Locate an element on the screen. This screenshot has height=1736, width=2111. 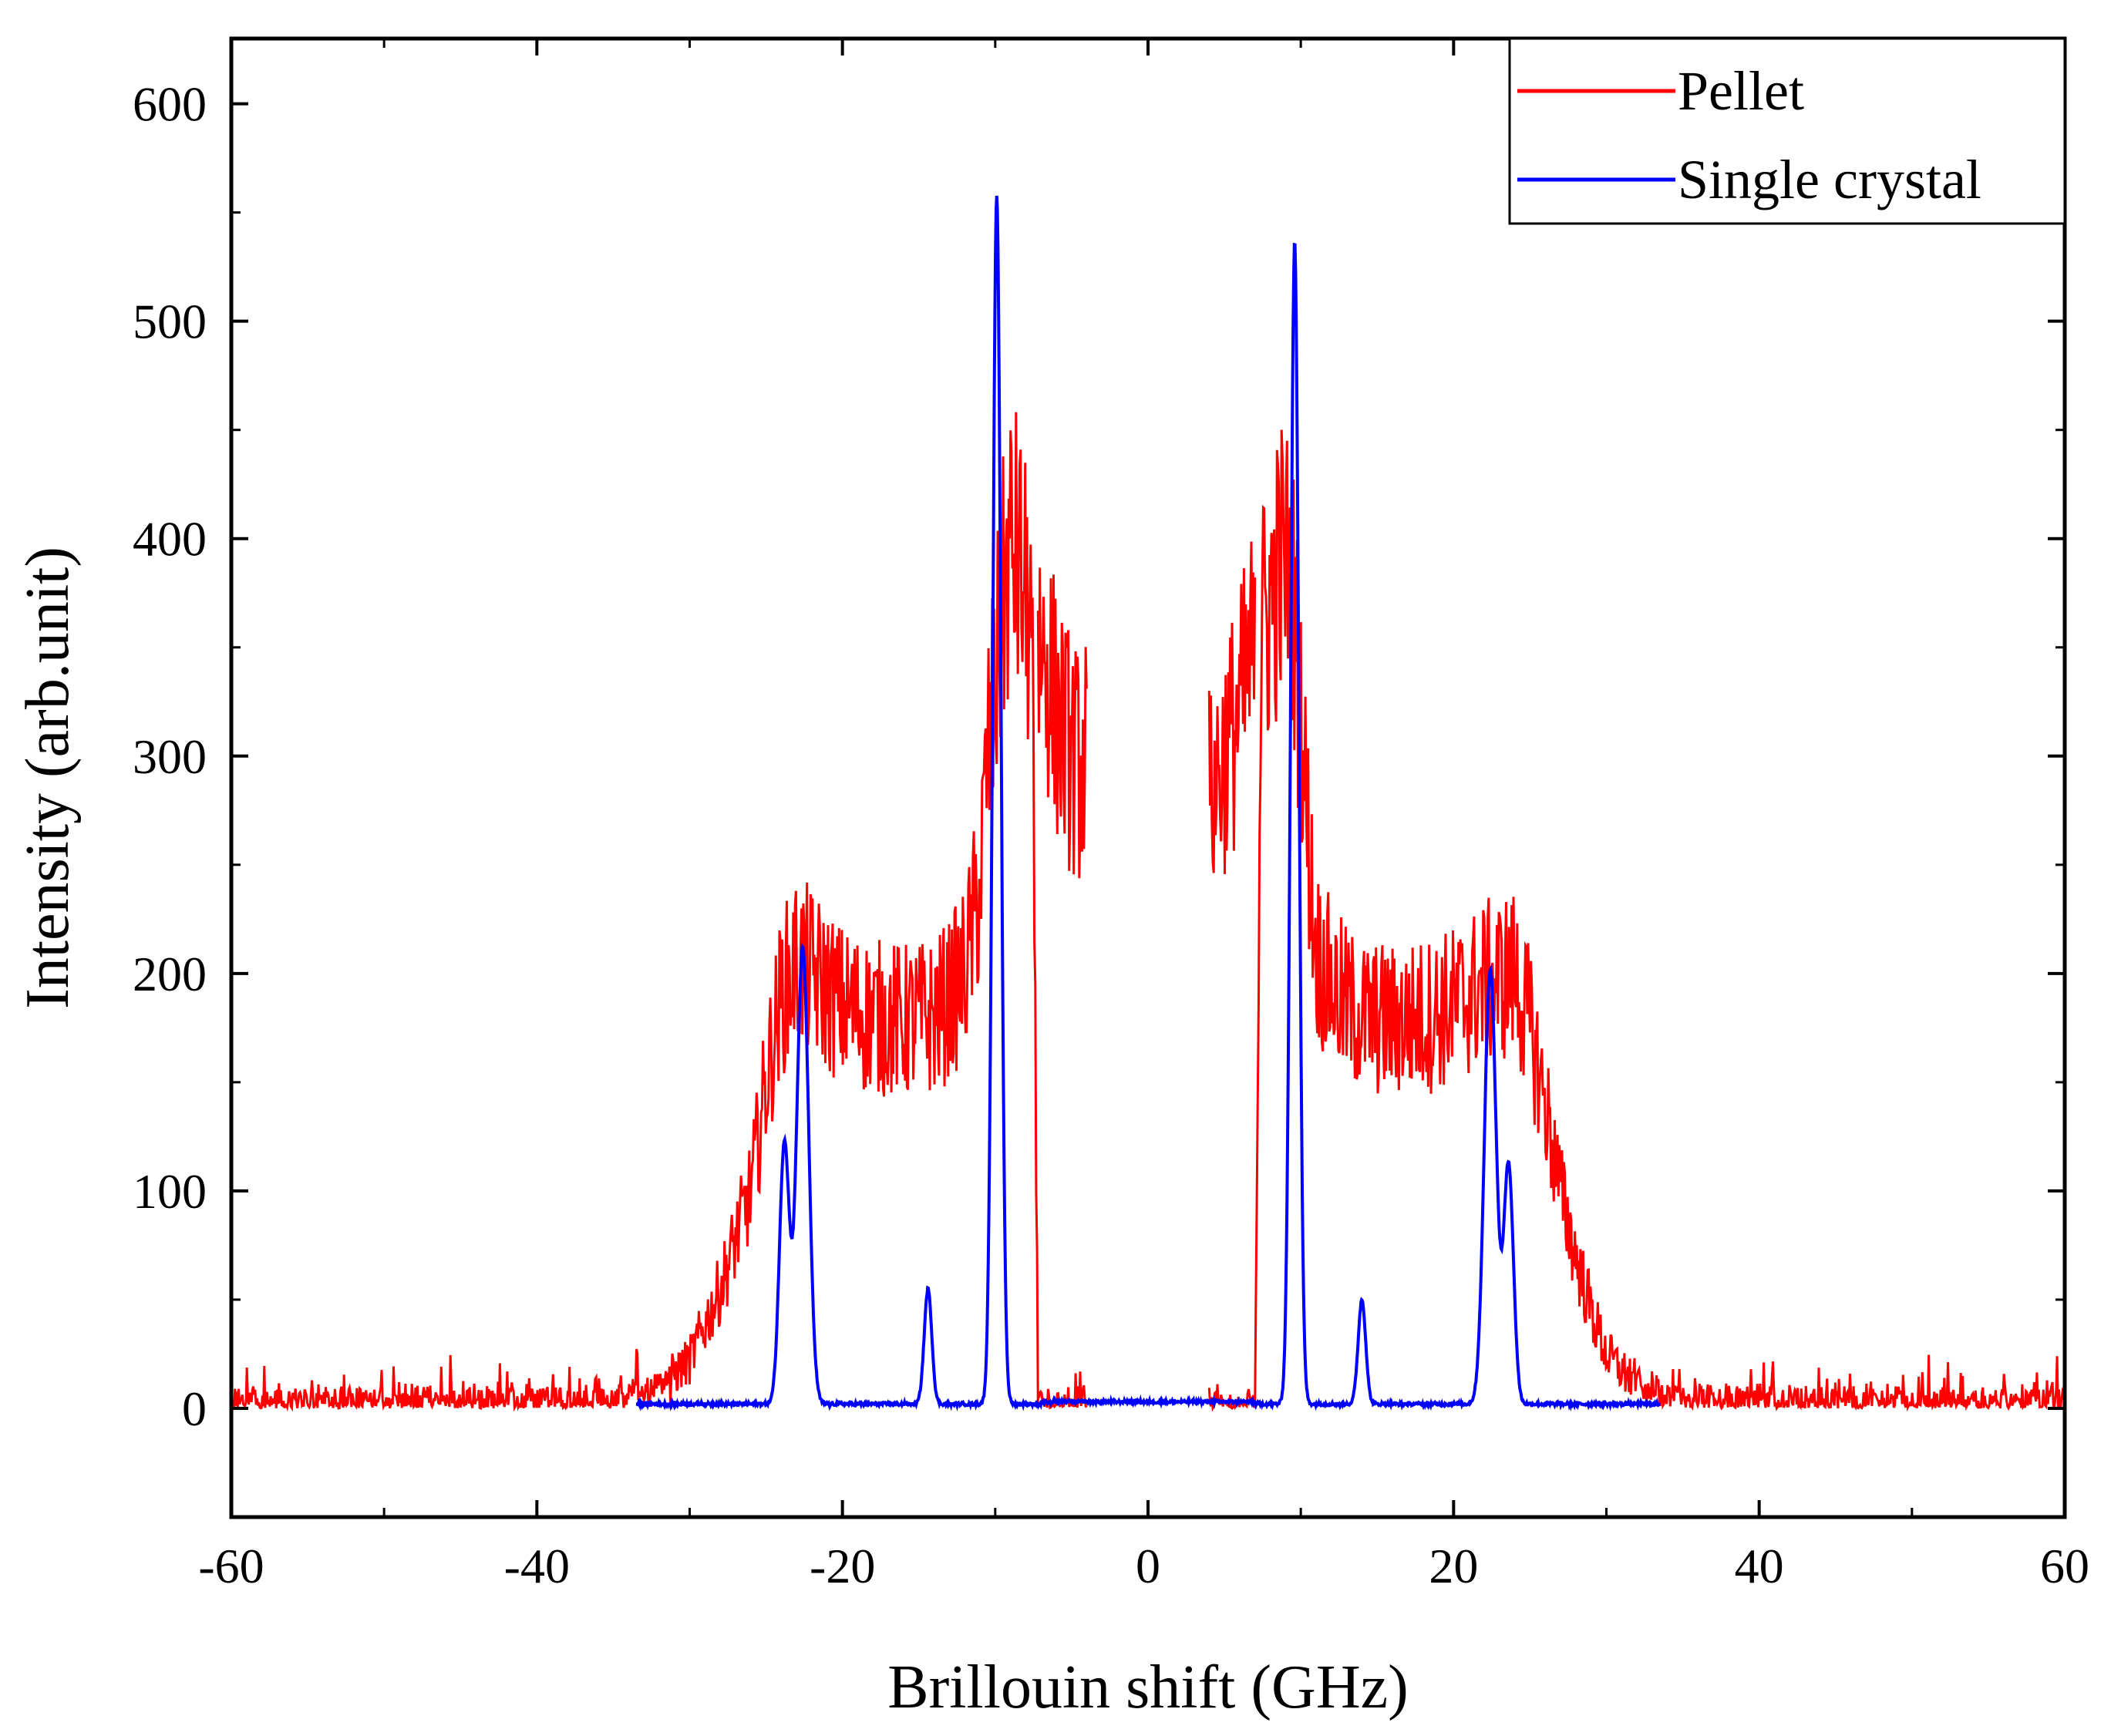
x-tick-label: 0 is located at coordinates (1148, 1566).